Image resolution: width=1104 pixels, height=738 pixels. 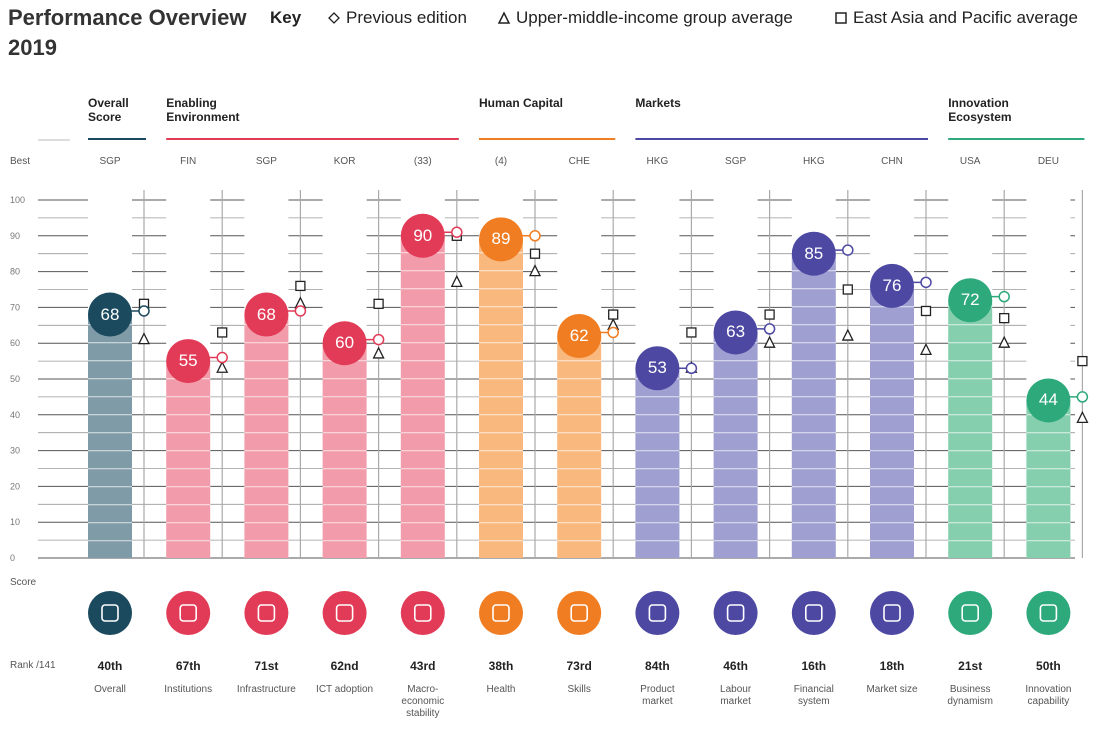 I want to click on best-country: KOR, so click(x=344, y=161).